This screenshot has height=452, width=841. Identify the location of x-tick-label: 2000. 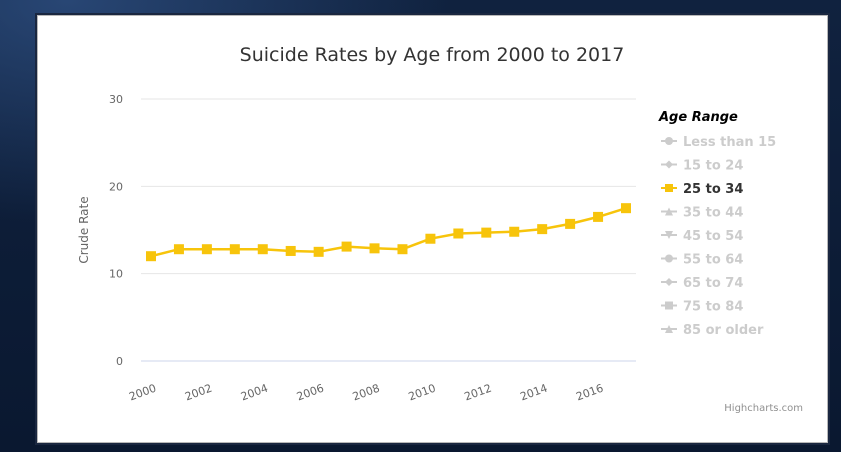
(142, 393).